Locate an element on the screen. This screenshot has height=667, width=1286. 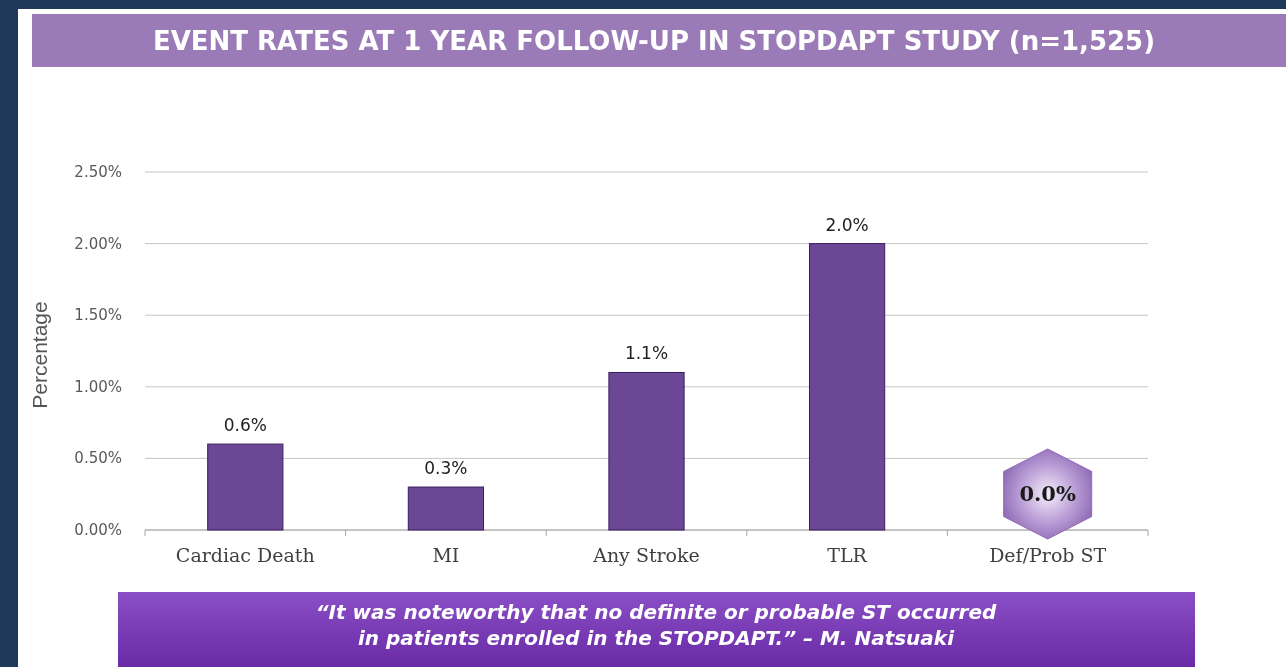
x-tick-label: Def/Prob ST is located at coordinates (1048, 555).